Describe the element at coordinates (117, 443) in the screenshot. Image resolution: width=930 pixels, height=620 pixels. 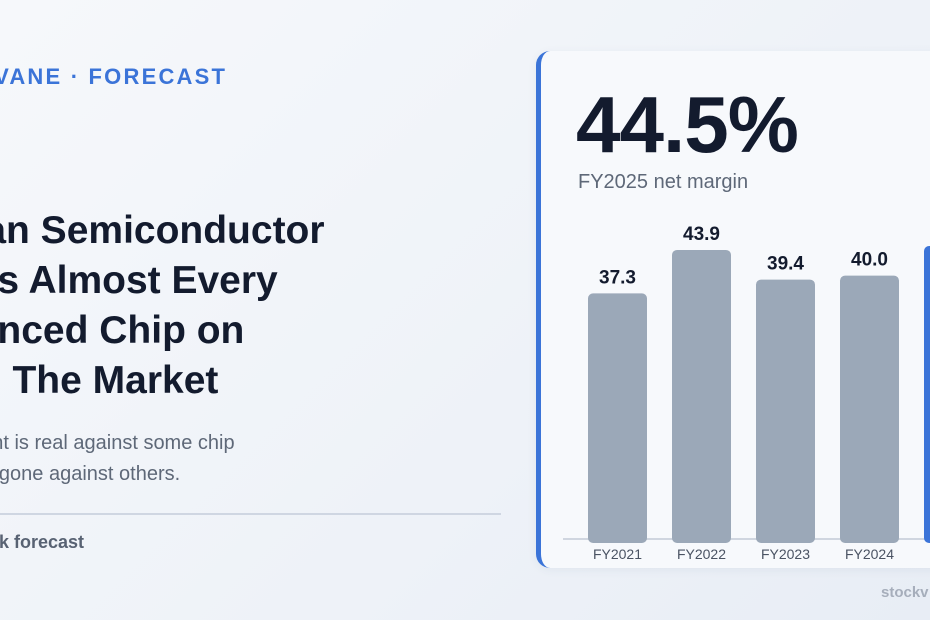
I see `dek-line: count is real against some chip` at that location.